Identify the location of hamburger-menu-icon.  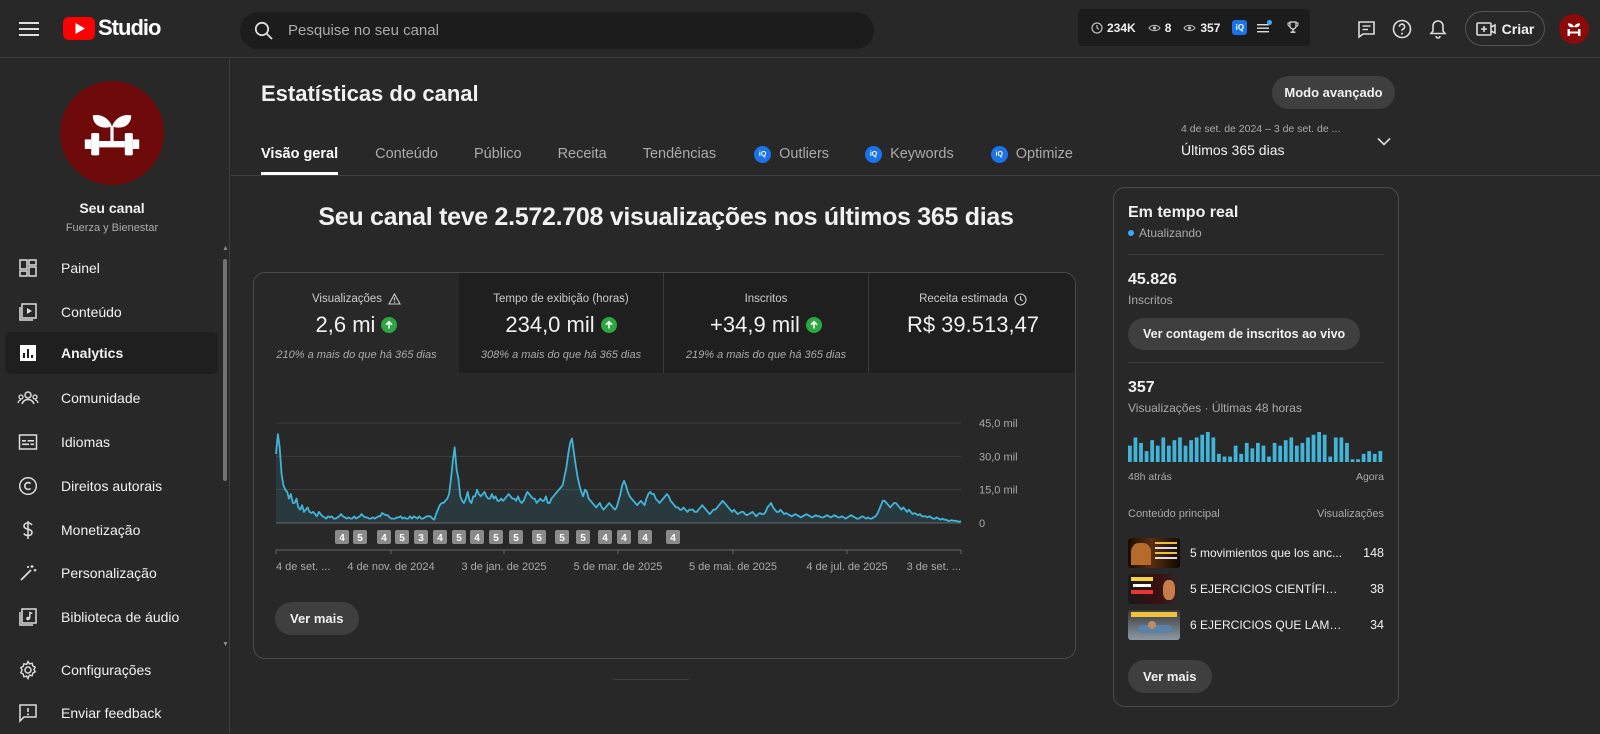
(29, 29).